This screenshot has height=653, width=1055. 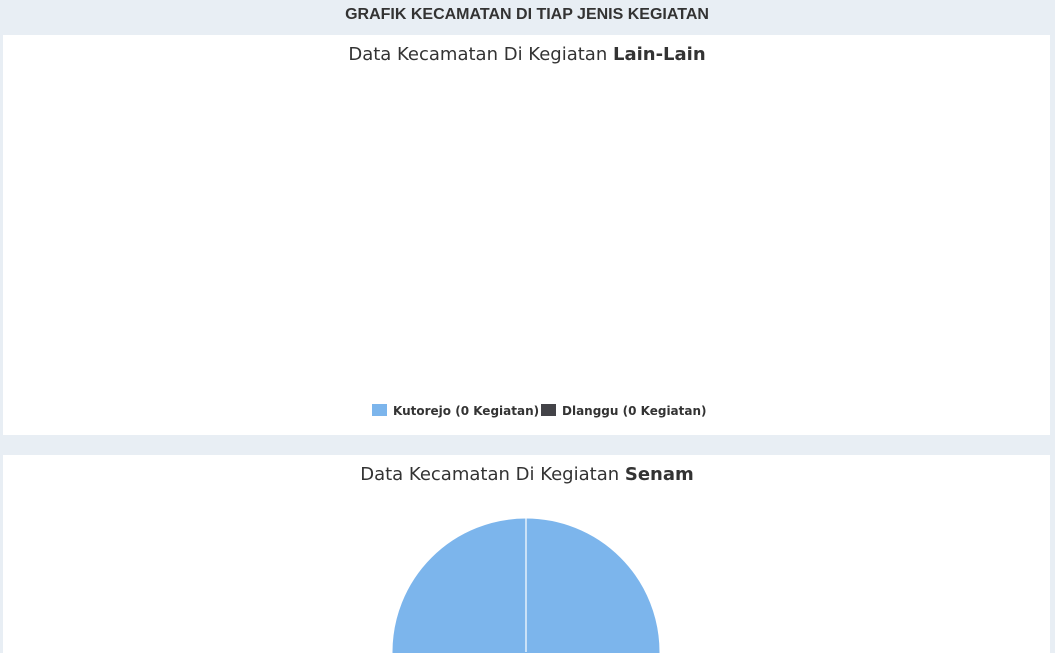 I want to click on legend-label: Dlanggu (0 Kegiatan), so click(x=634, y=411).